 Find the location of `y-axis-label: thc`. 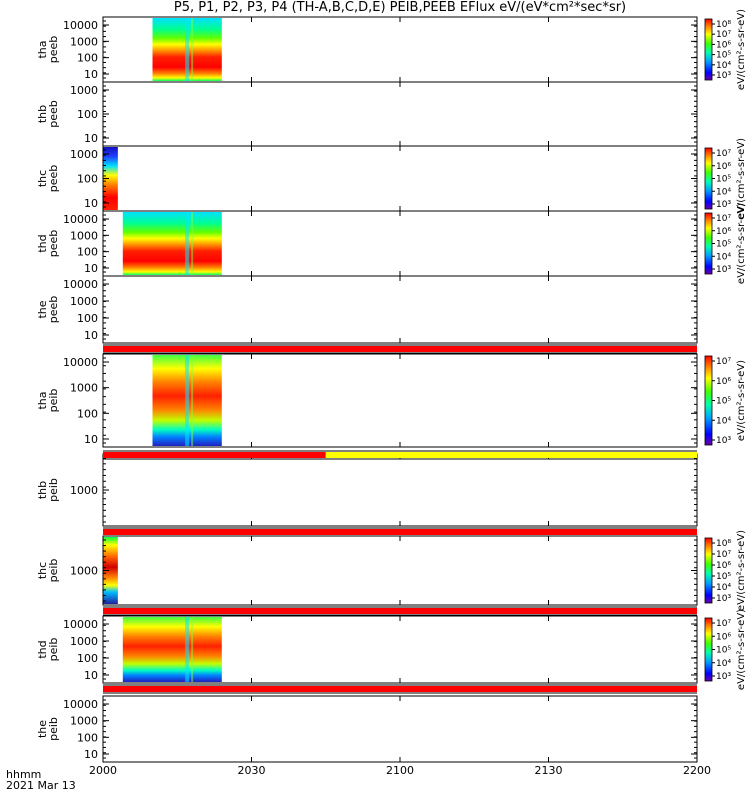

y-axis-label: thc is located at coordinates (42, 570).